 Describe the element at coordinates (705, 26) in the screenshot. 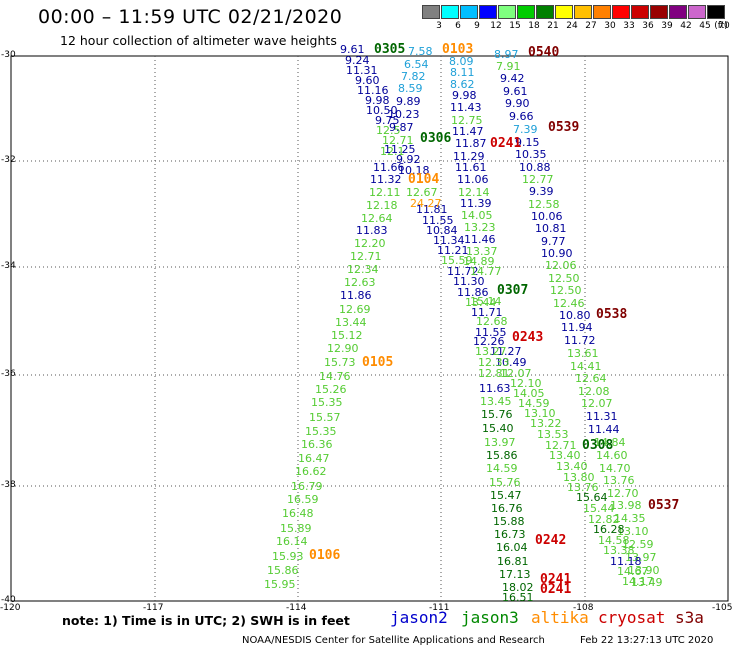

I see `legend-label: 45` at that location.